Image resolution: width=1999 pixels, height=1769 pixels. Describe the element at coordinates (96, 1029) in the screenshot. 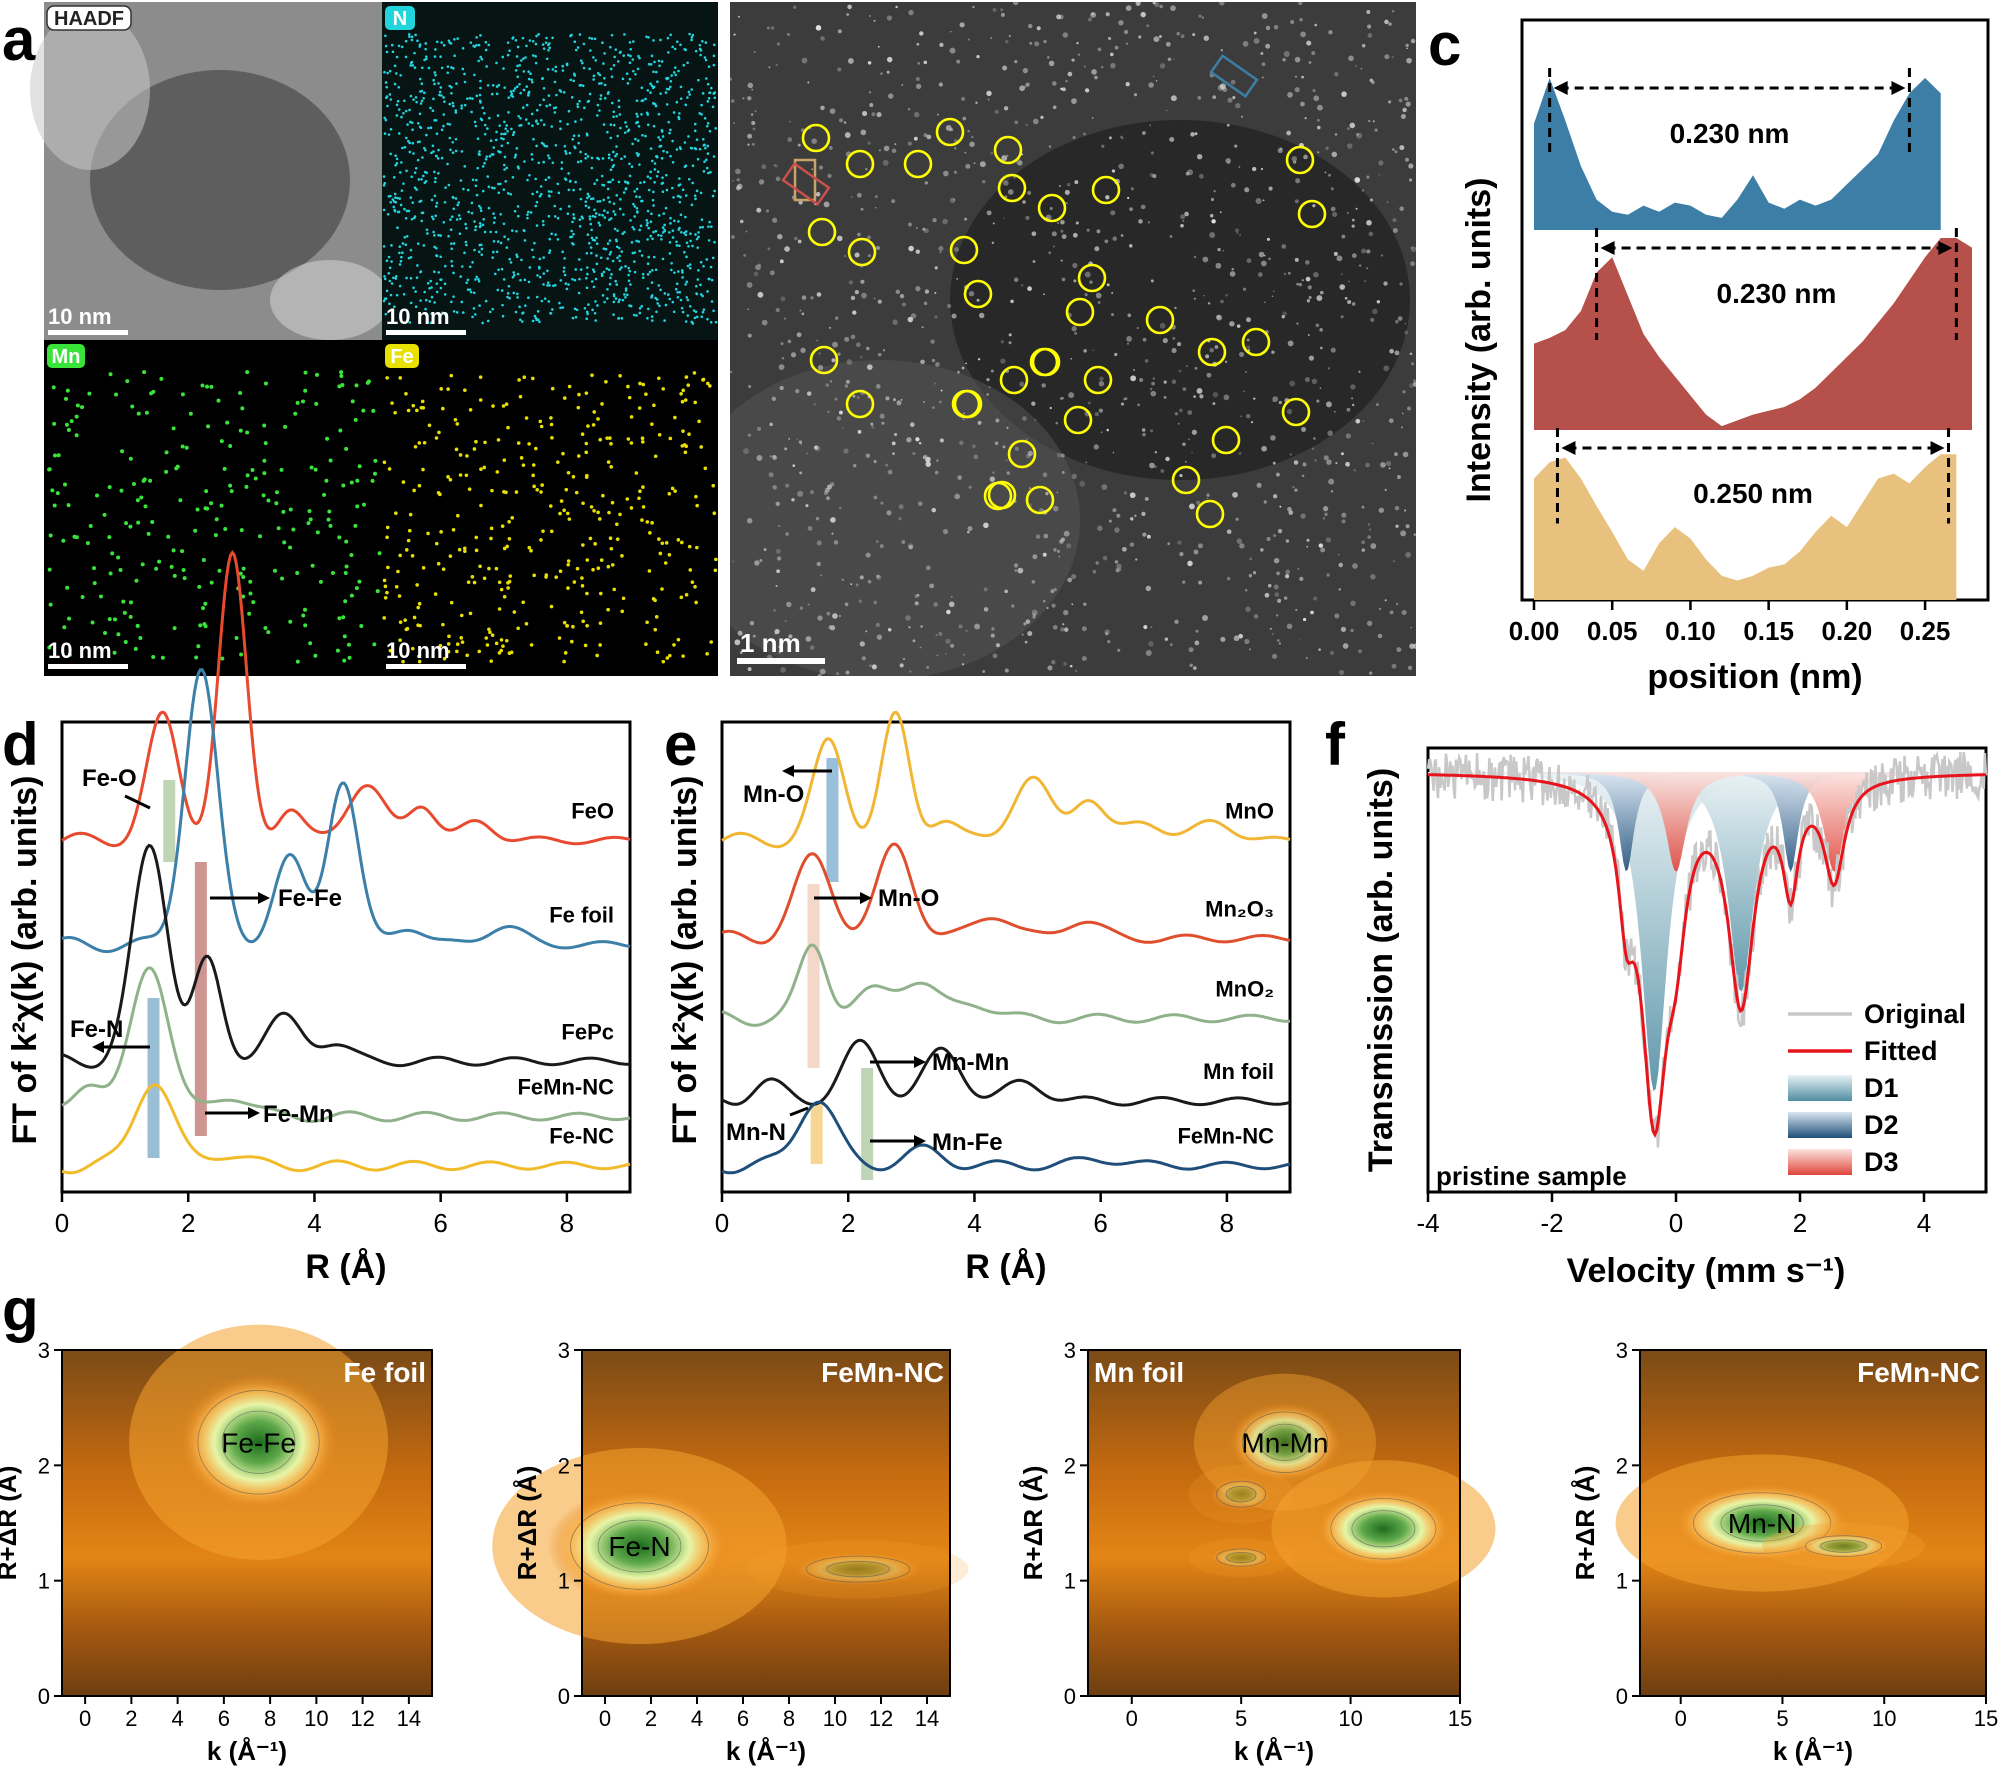

I see `d-ann-fe-n: Fe-N` at that location.